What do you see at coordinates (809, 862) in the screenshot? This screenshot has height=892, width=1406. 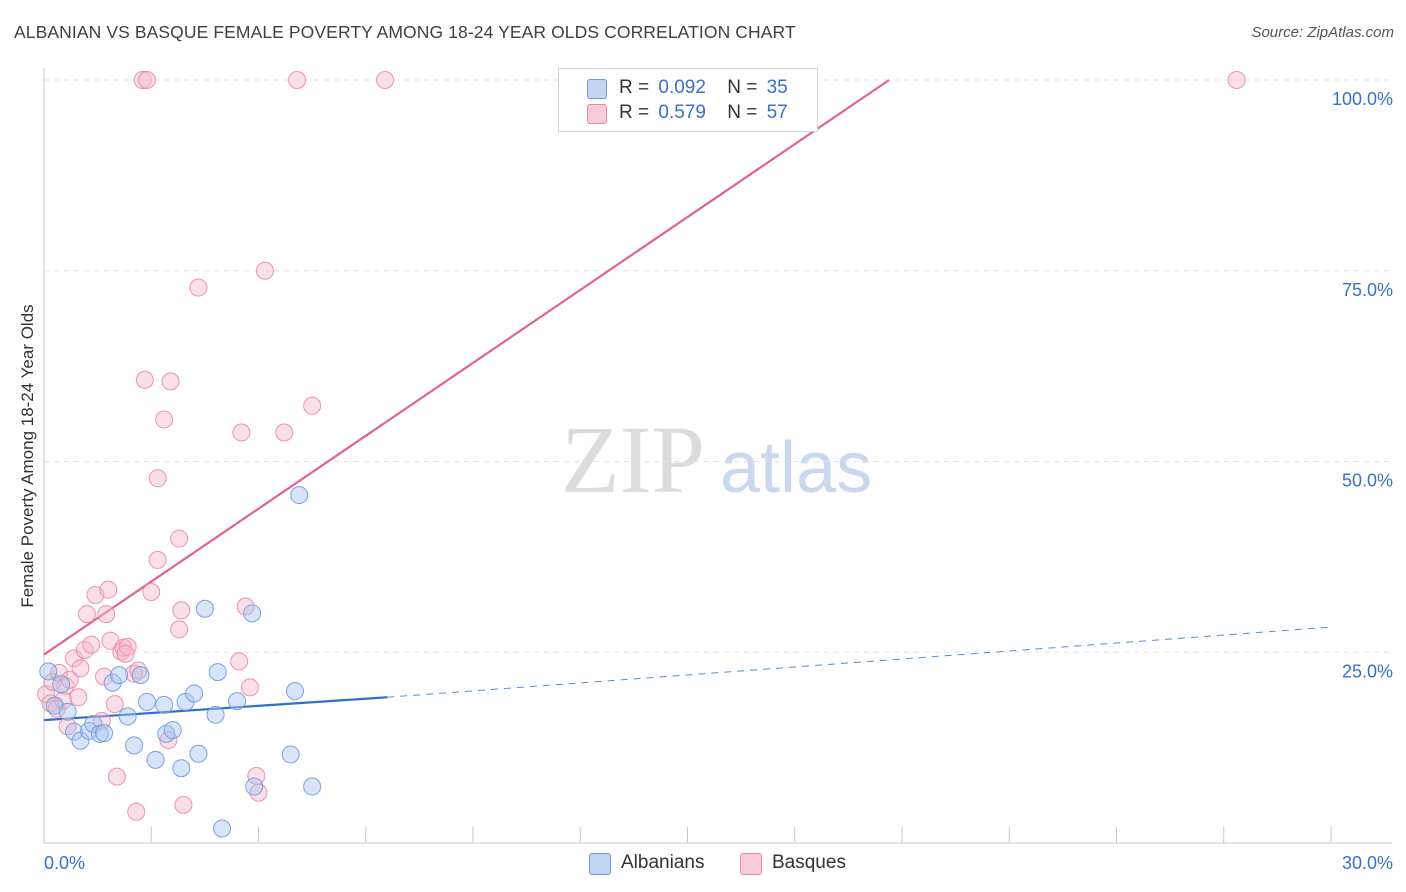 I see `bottom-legend-label-basques: Basques` at bounding box center [809, 862].